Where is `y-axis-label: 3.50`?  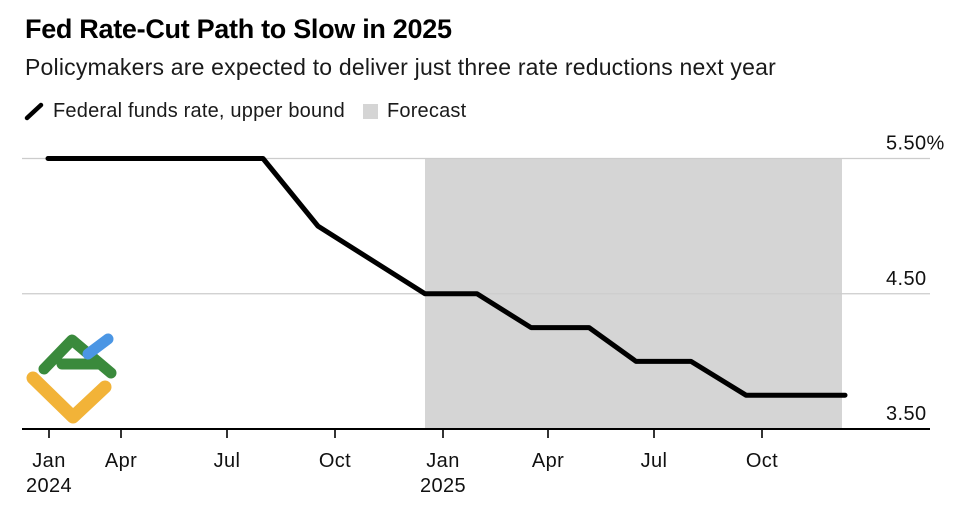 y-axis-label: 3.50 is located at coordinates (906, 414).